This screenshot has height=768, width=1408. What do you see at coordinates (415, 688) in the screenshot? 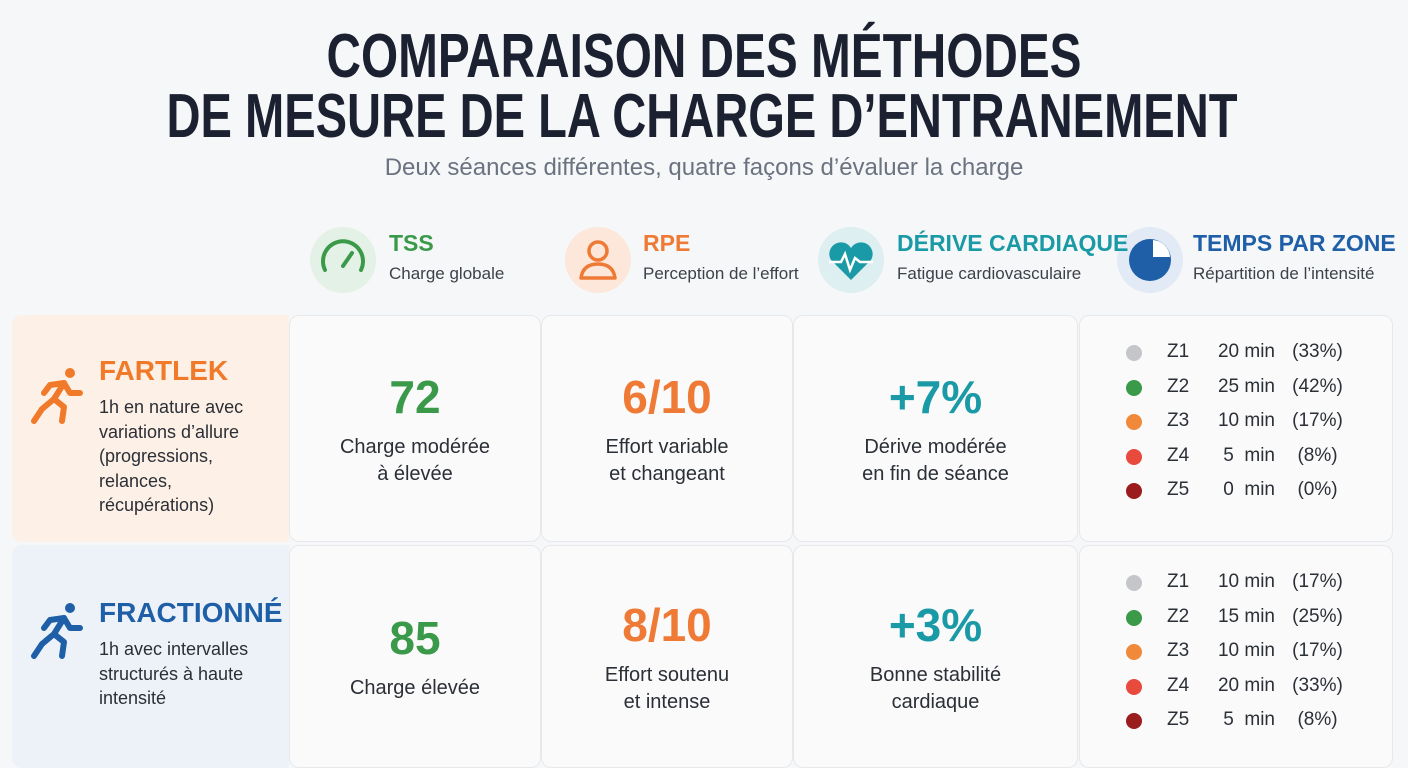
I see `metric-label: Charge élevée` at bounding box center [415, 688].